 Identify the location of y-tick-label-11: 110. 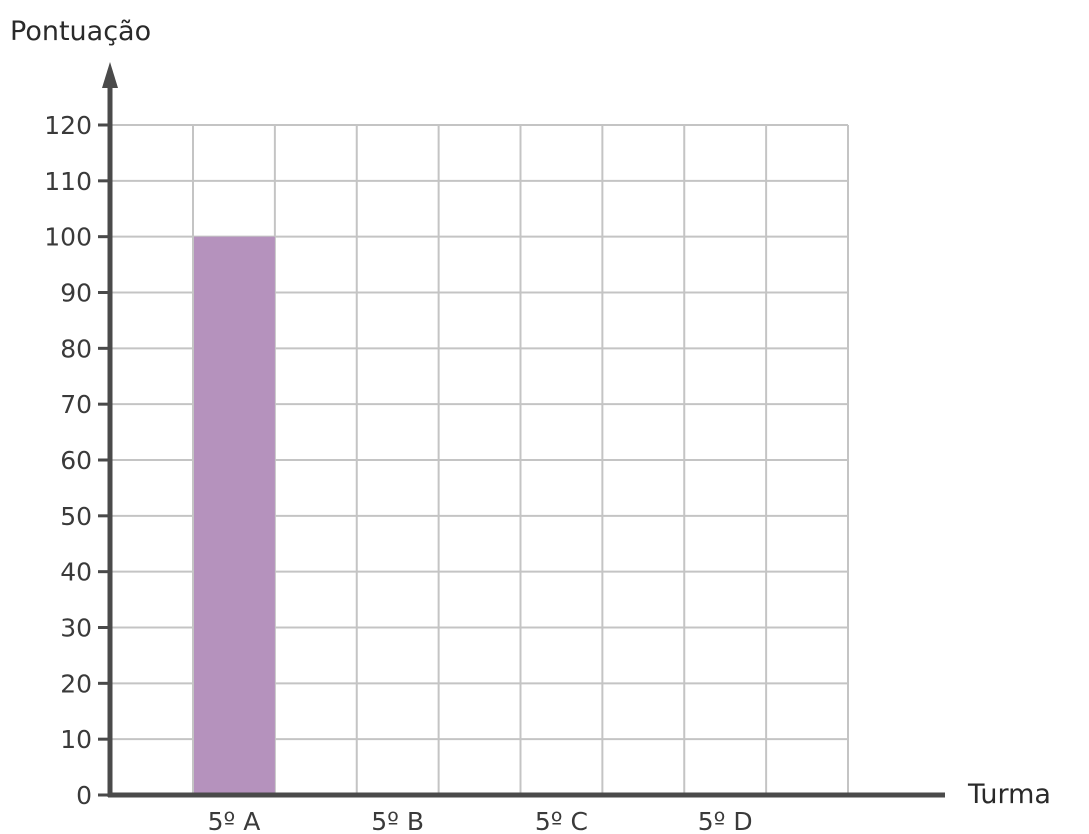
(68, 181).